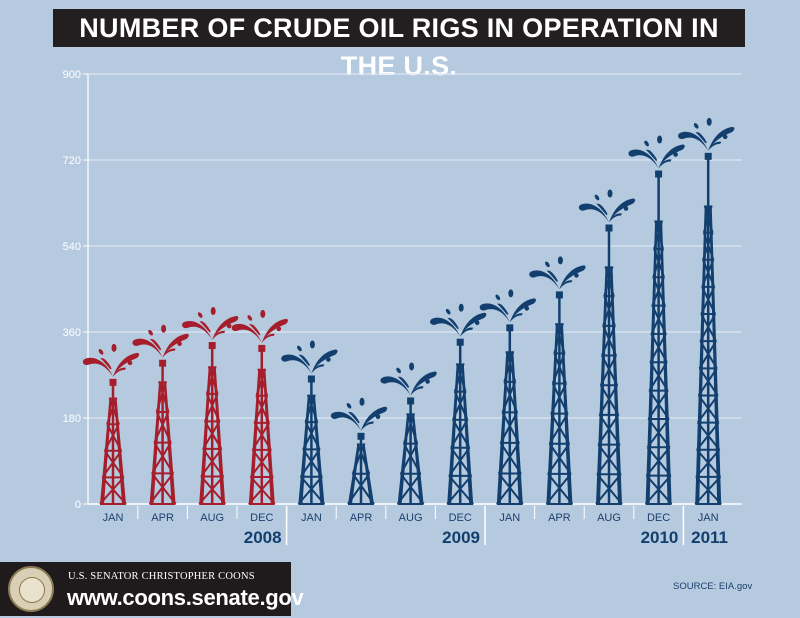 The width and height of the screenshot is (800, 618). I want to click on y-tick-label: 540, so click(72, 247).